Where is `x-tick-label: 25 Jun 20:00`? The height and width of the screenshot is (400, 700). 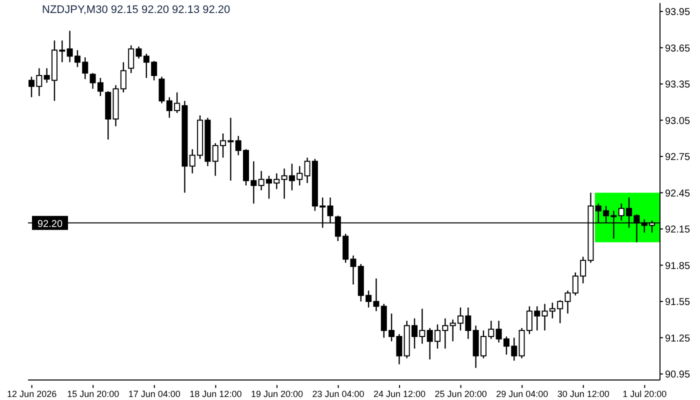
x-tick-label: 25 Jun 20:00 is located at coordinates (460, 394).